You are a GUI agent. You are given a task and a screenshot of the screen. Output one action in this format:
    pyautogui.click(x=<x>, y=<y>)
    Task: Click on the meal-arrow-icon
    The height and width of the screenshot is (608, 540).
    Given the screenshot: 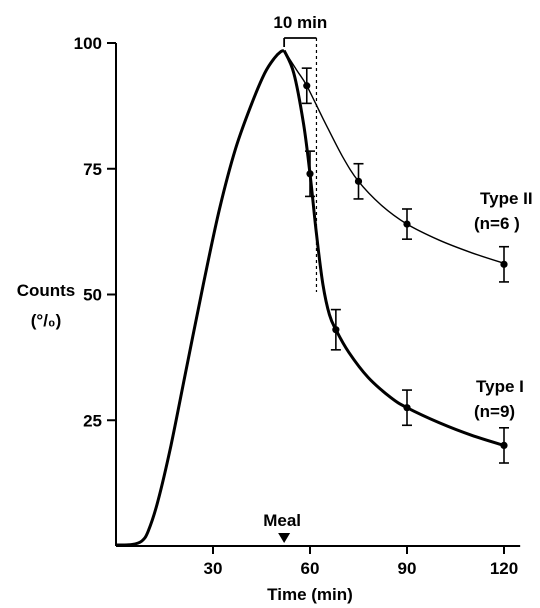 What is the action you would take?
    pyautogui.click(x=284, y=538)
    